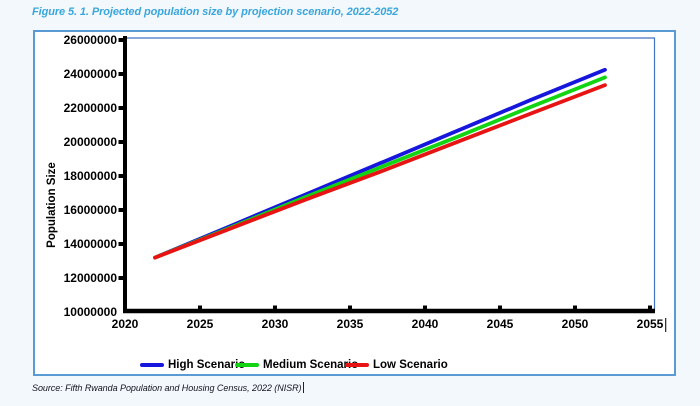 This screenshot has width=700, height=406. What do you see at coordinates (91, 142) in the screenshot?
I see `y-tick-label: 20000000` at bounding box center [91, 142].